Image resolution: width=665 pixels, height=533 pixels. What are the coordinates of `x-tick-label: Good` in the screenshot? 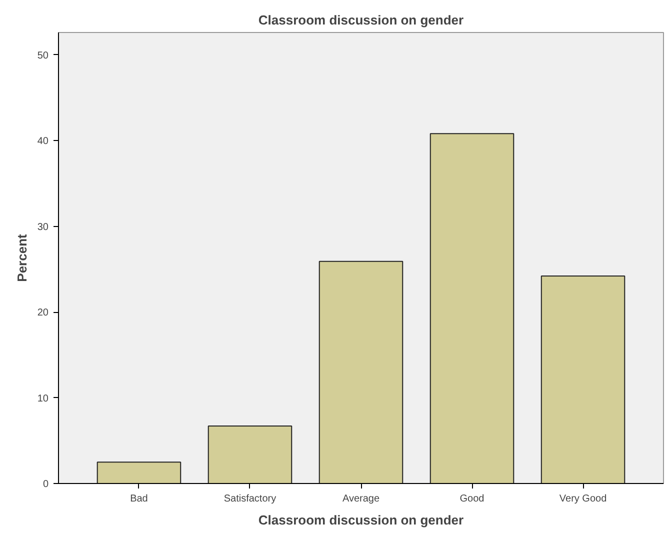 It's located at (472, 499).